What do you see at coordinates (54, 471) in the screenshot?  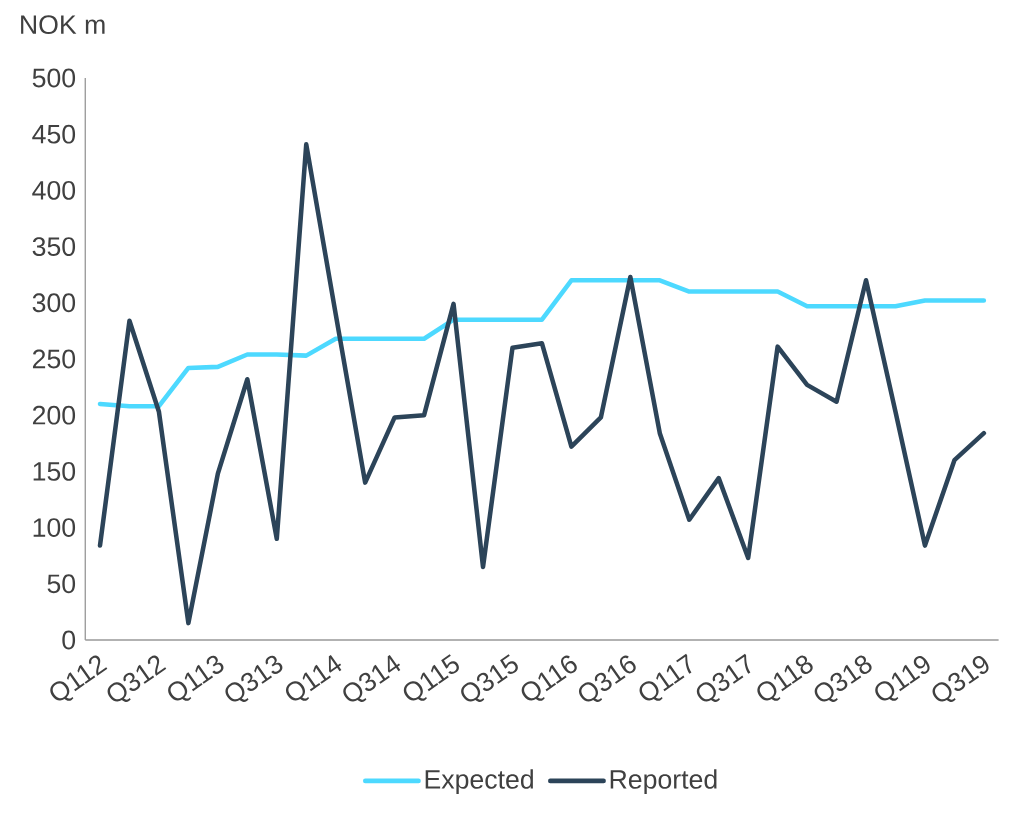 I see `y-tick-label: 150` at bounding box center [54, 471].